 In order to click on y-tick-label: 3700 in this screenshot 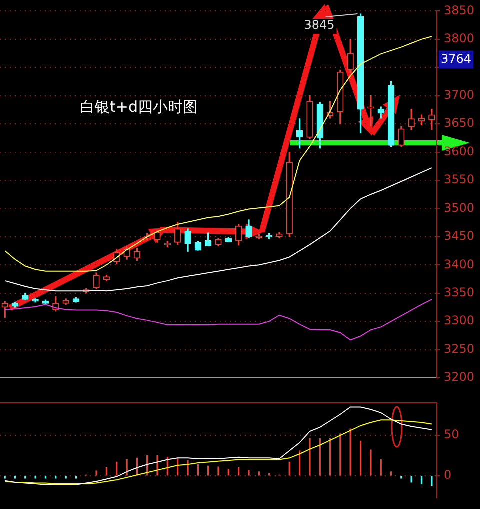, I will do `click(459, 95)`.